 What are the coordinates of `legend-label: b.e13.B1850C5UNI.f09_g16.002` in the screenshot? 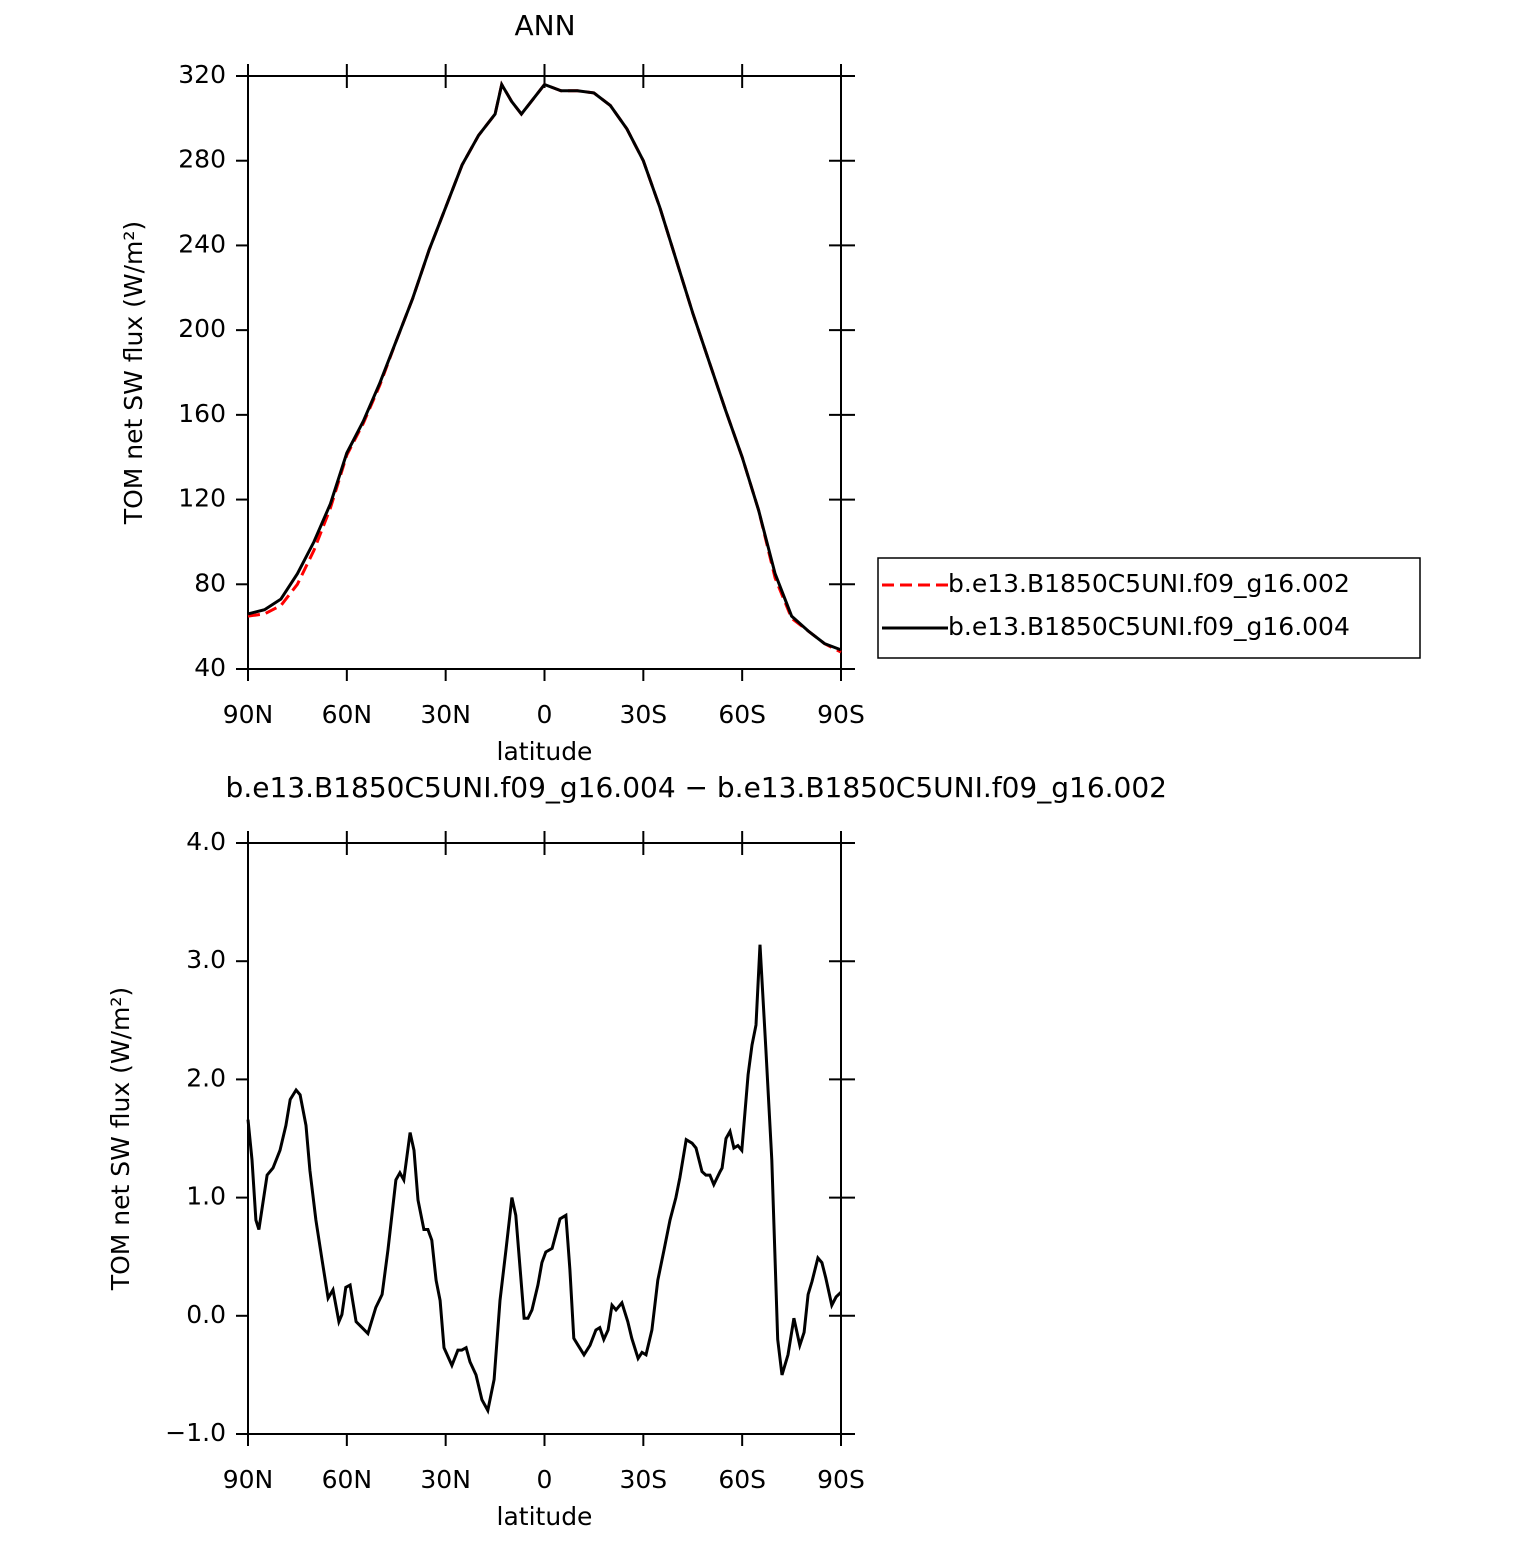 It's located at (1149, 583).